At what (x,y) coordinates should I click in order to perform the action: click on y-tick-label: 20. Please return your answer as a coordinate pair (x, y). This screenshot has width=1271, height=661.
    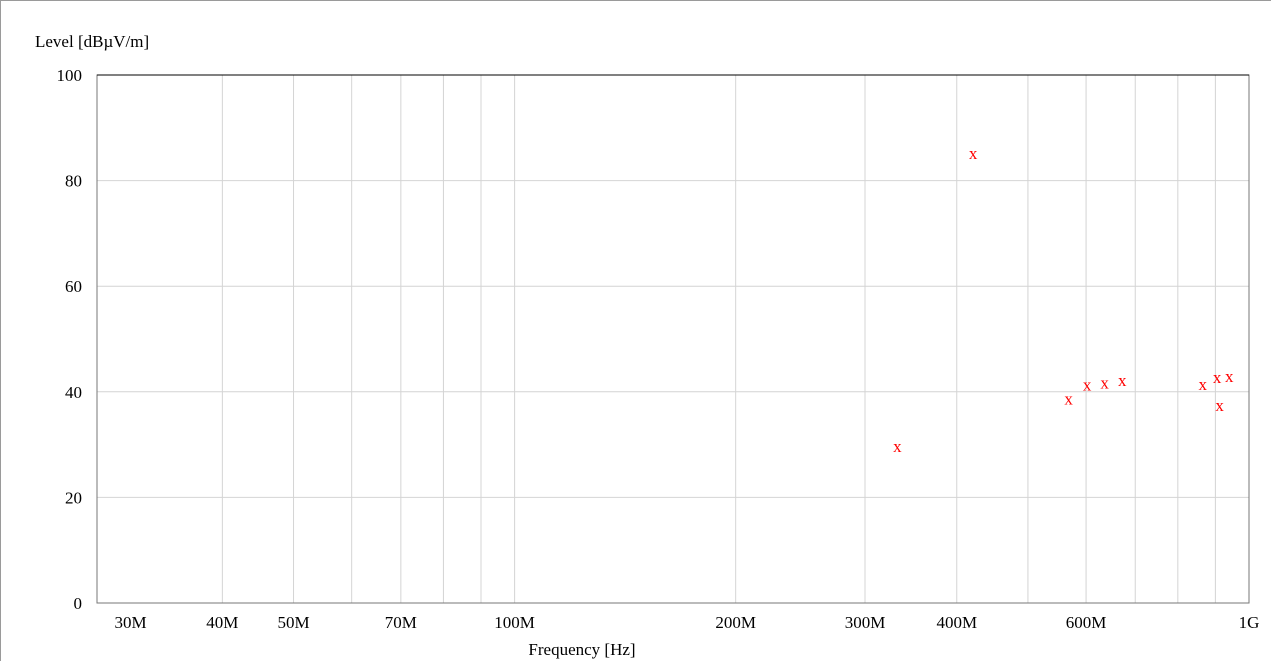
    Looking at the image, I should click on (73, 497).